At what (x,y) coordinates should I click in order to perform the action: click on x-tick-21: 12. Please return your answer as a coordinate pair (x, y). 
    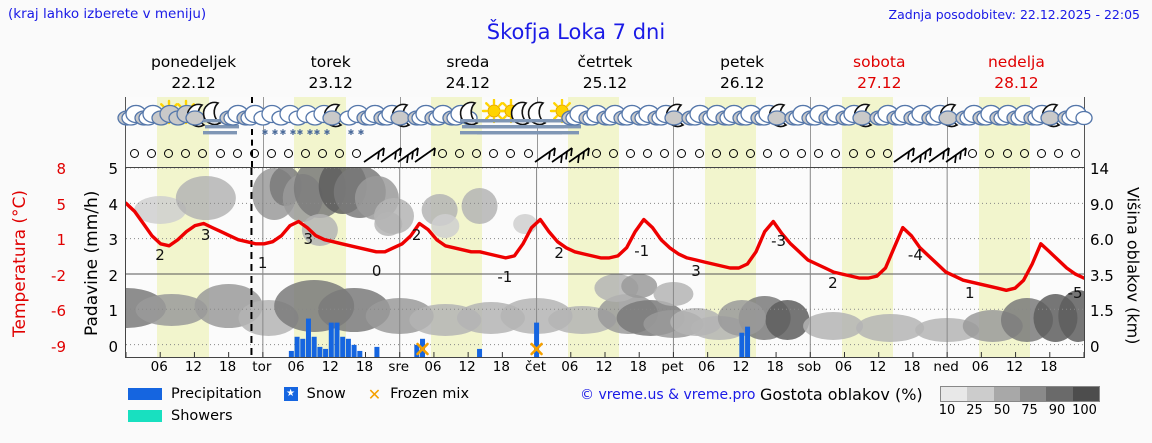
    Looking at the image, I should click on (878, 367).